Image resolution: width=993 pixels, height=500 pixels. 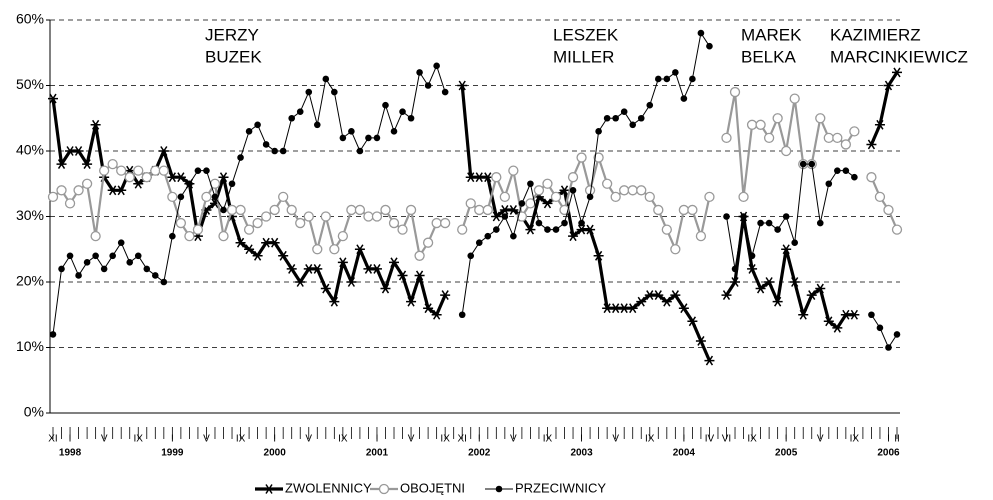 What do you see at coordinates (30, 281) in the screenshot?
I see `y-tick-label: 20%` at bounding box center [30, 281].